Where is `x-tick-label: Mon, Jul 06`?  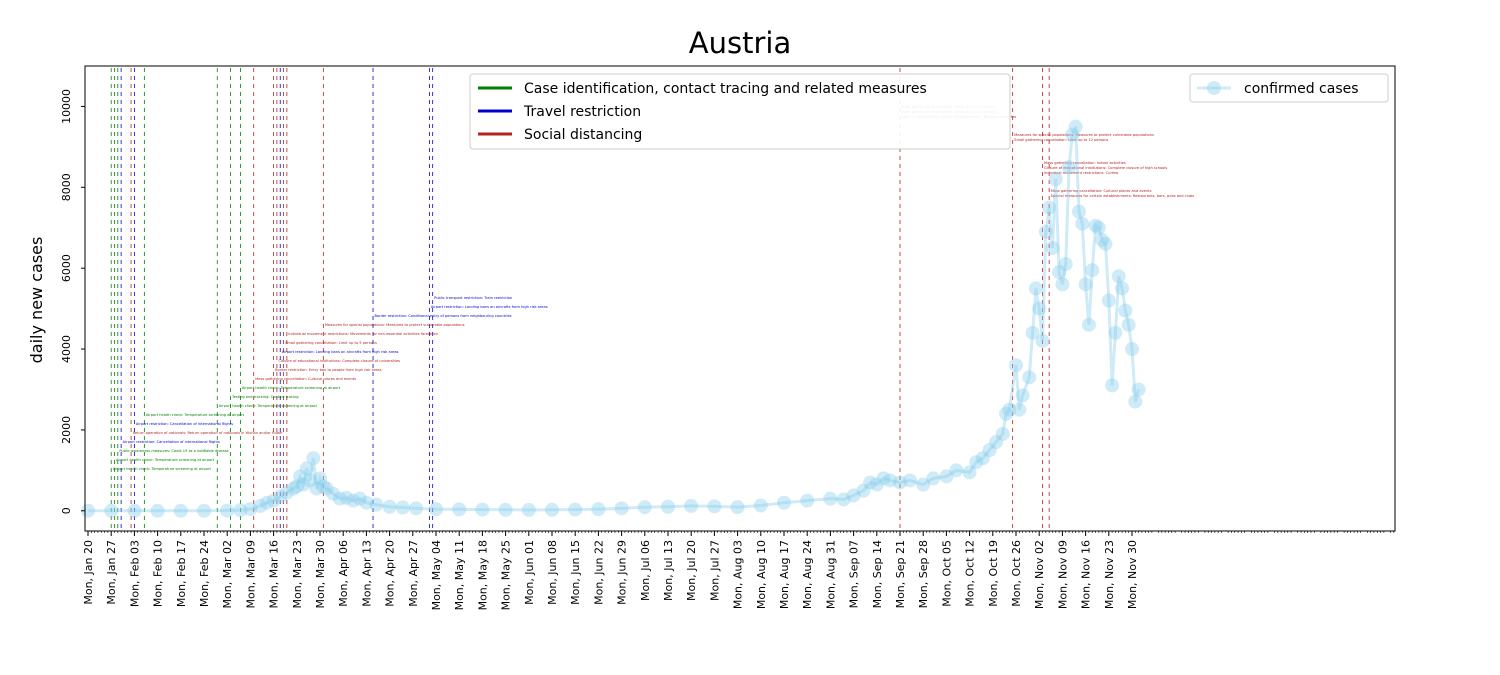 x-tick-label: Mon, Jul 06 is located at coordinates (645, 570).